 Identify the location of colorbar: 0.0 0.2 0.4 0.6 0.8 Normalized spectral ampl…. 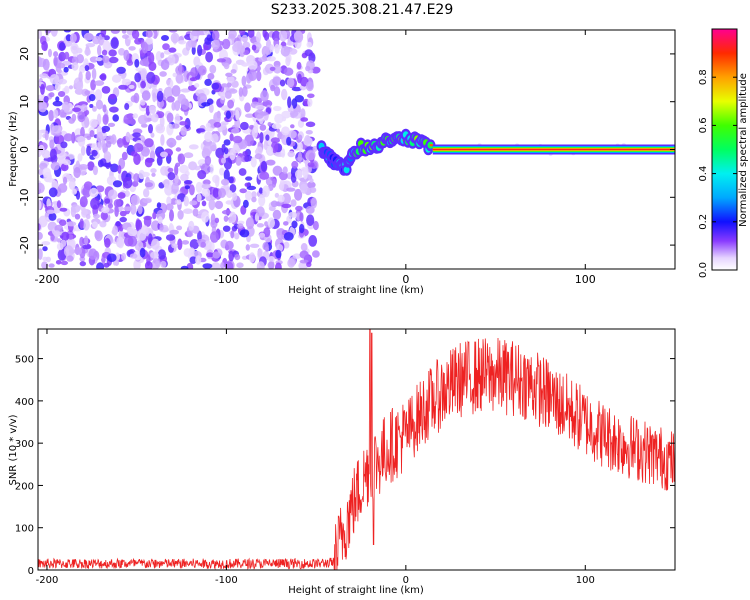
(723, 153).